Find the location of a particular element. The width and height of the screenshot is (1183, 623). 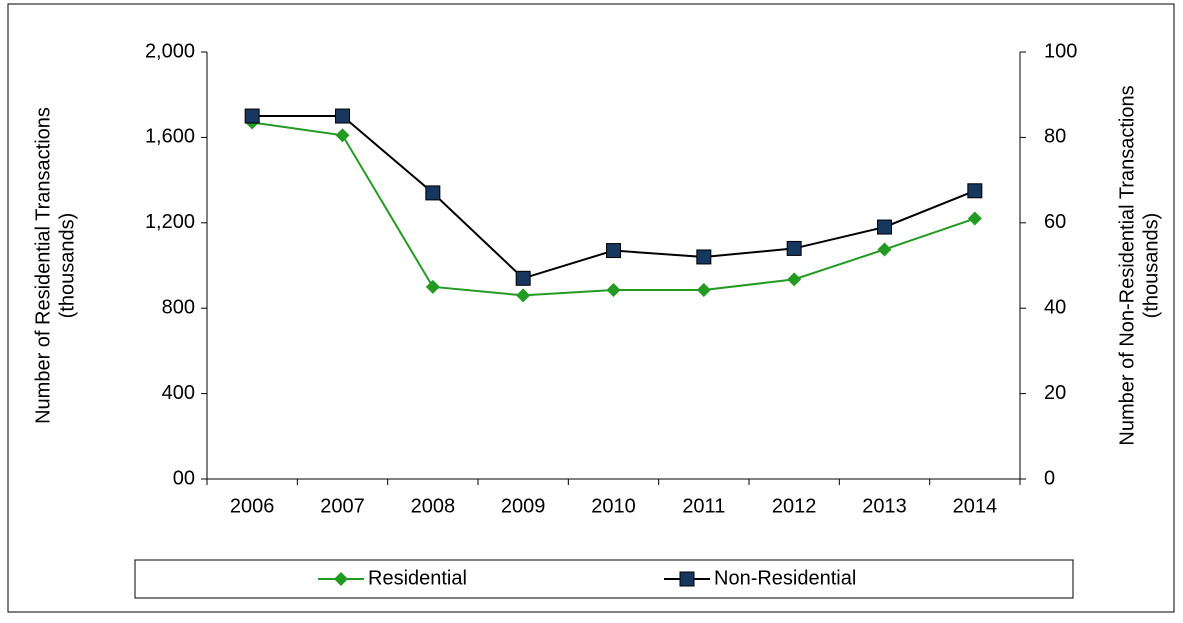

y-tick-label: 00 is located at coordinates (184, 478).